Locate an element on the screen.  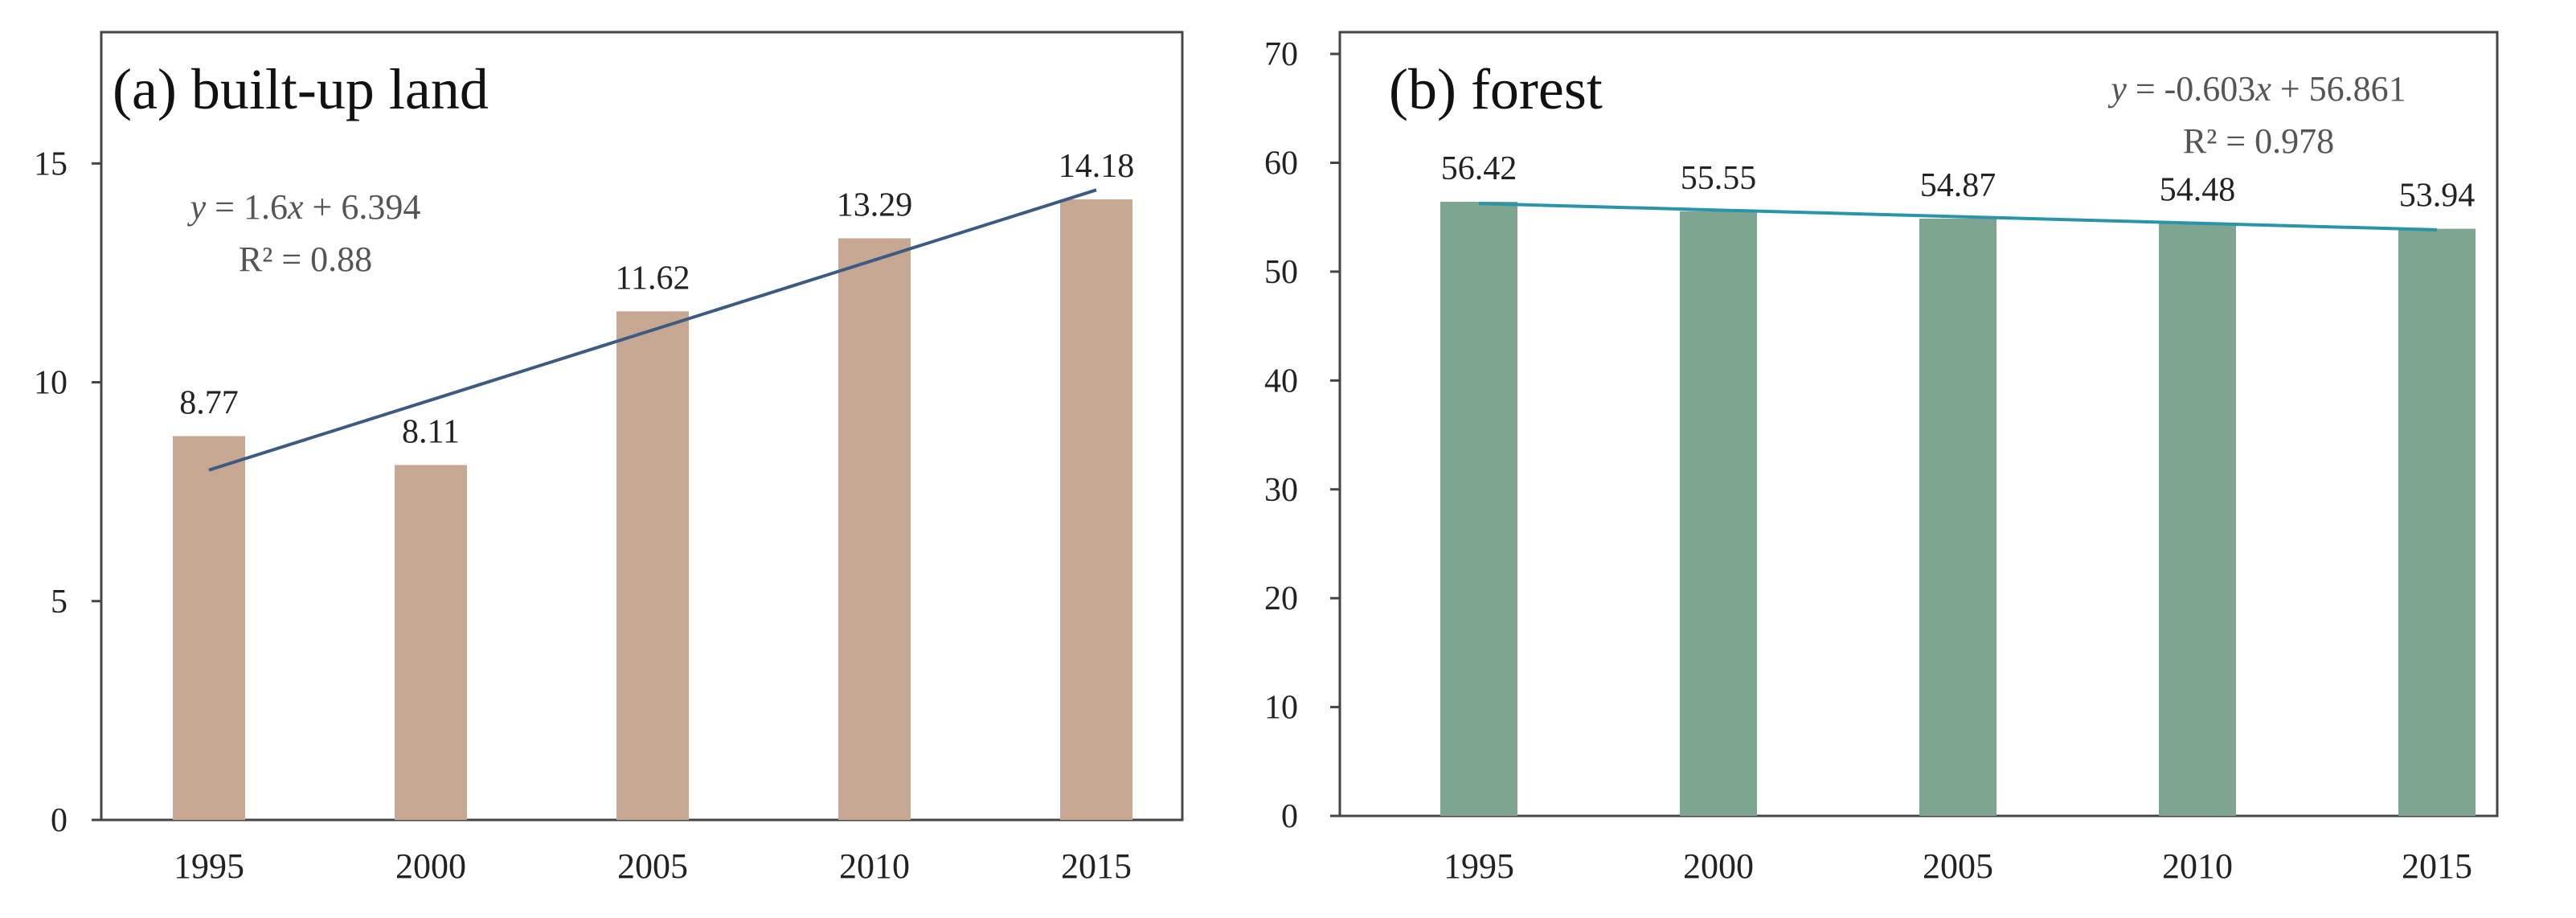
data-label: 13.29 is located at coordinates (875, 204).